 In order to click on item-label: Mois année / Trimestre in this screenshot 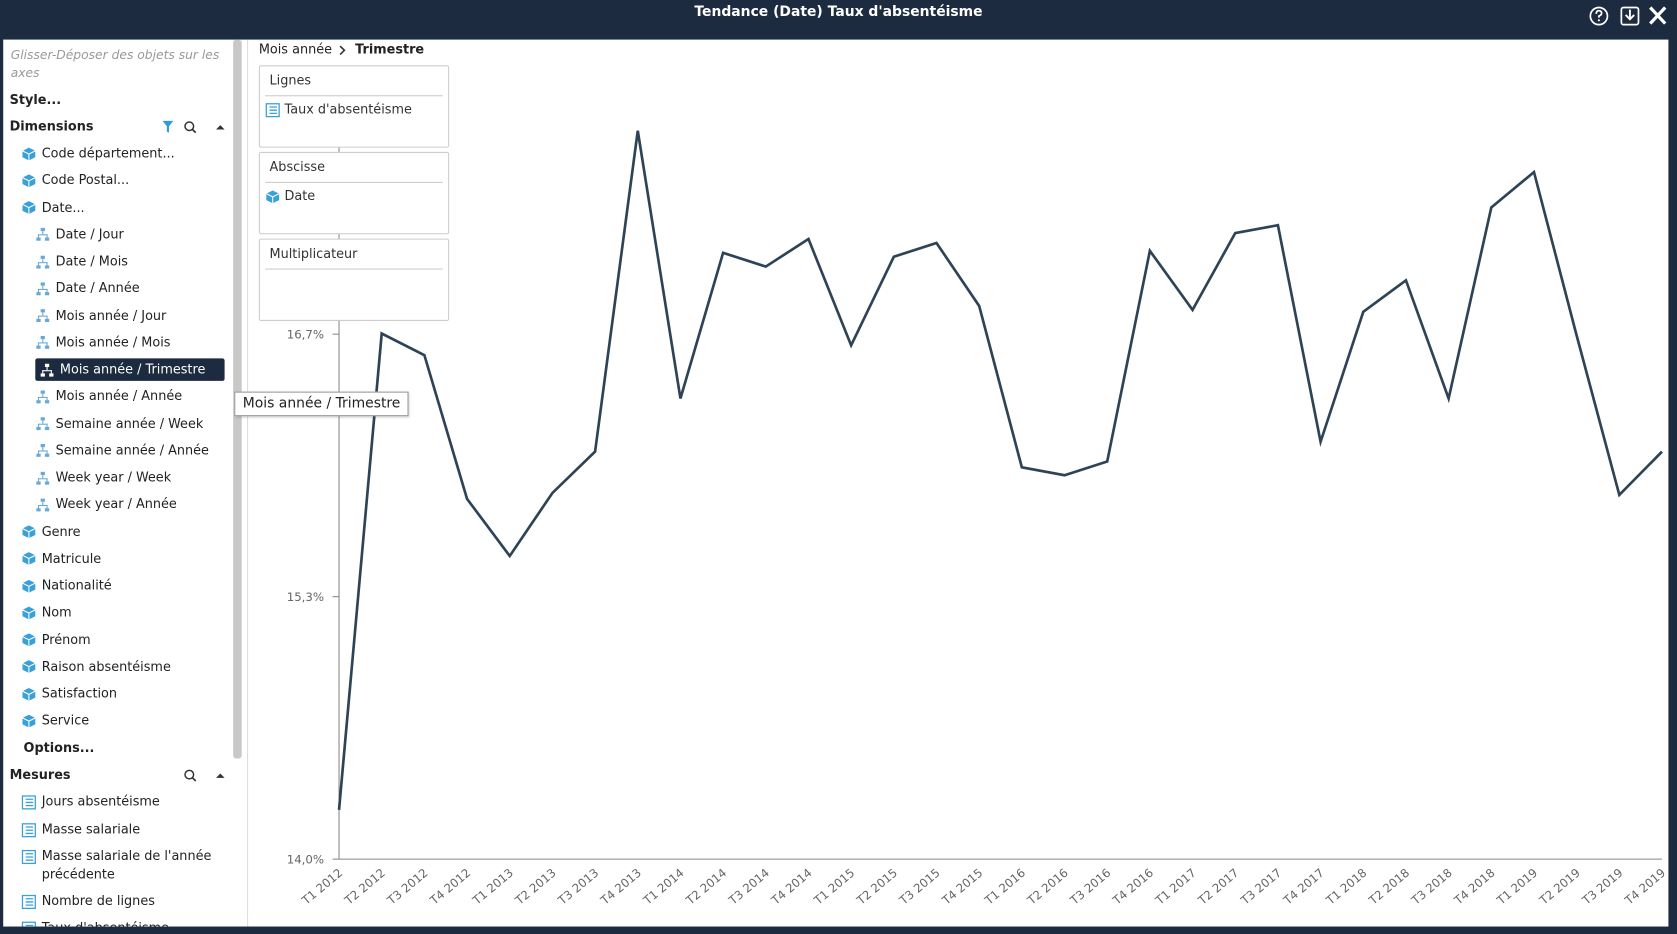, I will do `click(132, 369)`.